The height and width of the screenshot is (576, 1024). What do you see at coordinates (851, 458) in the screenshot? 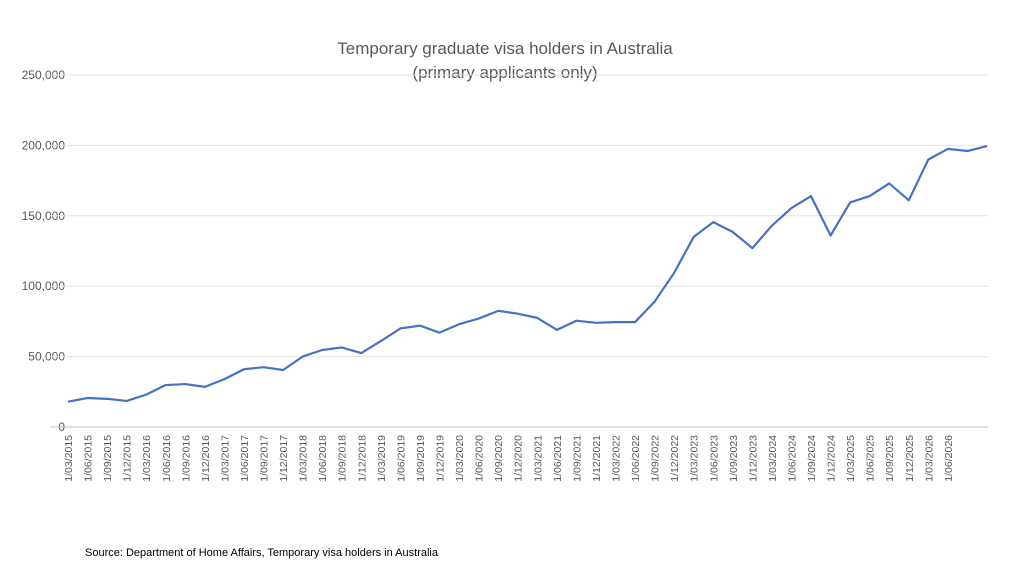
I see `x-tick-label: 1/03/2025` at bounding box center [851, 458].